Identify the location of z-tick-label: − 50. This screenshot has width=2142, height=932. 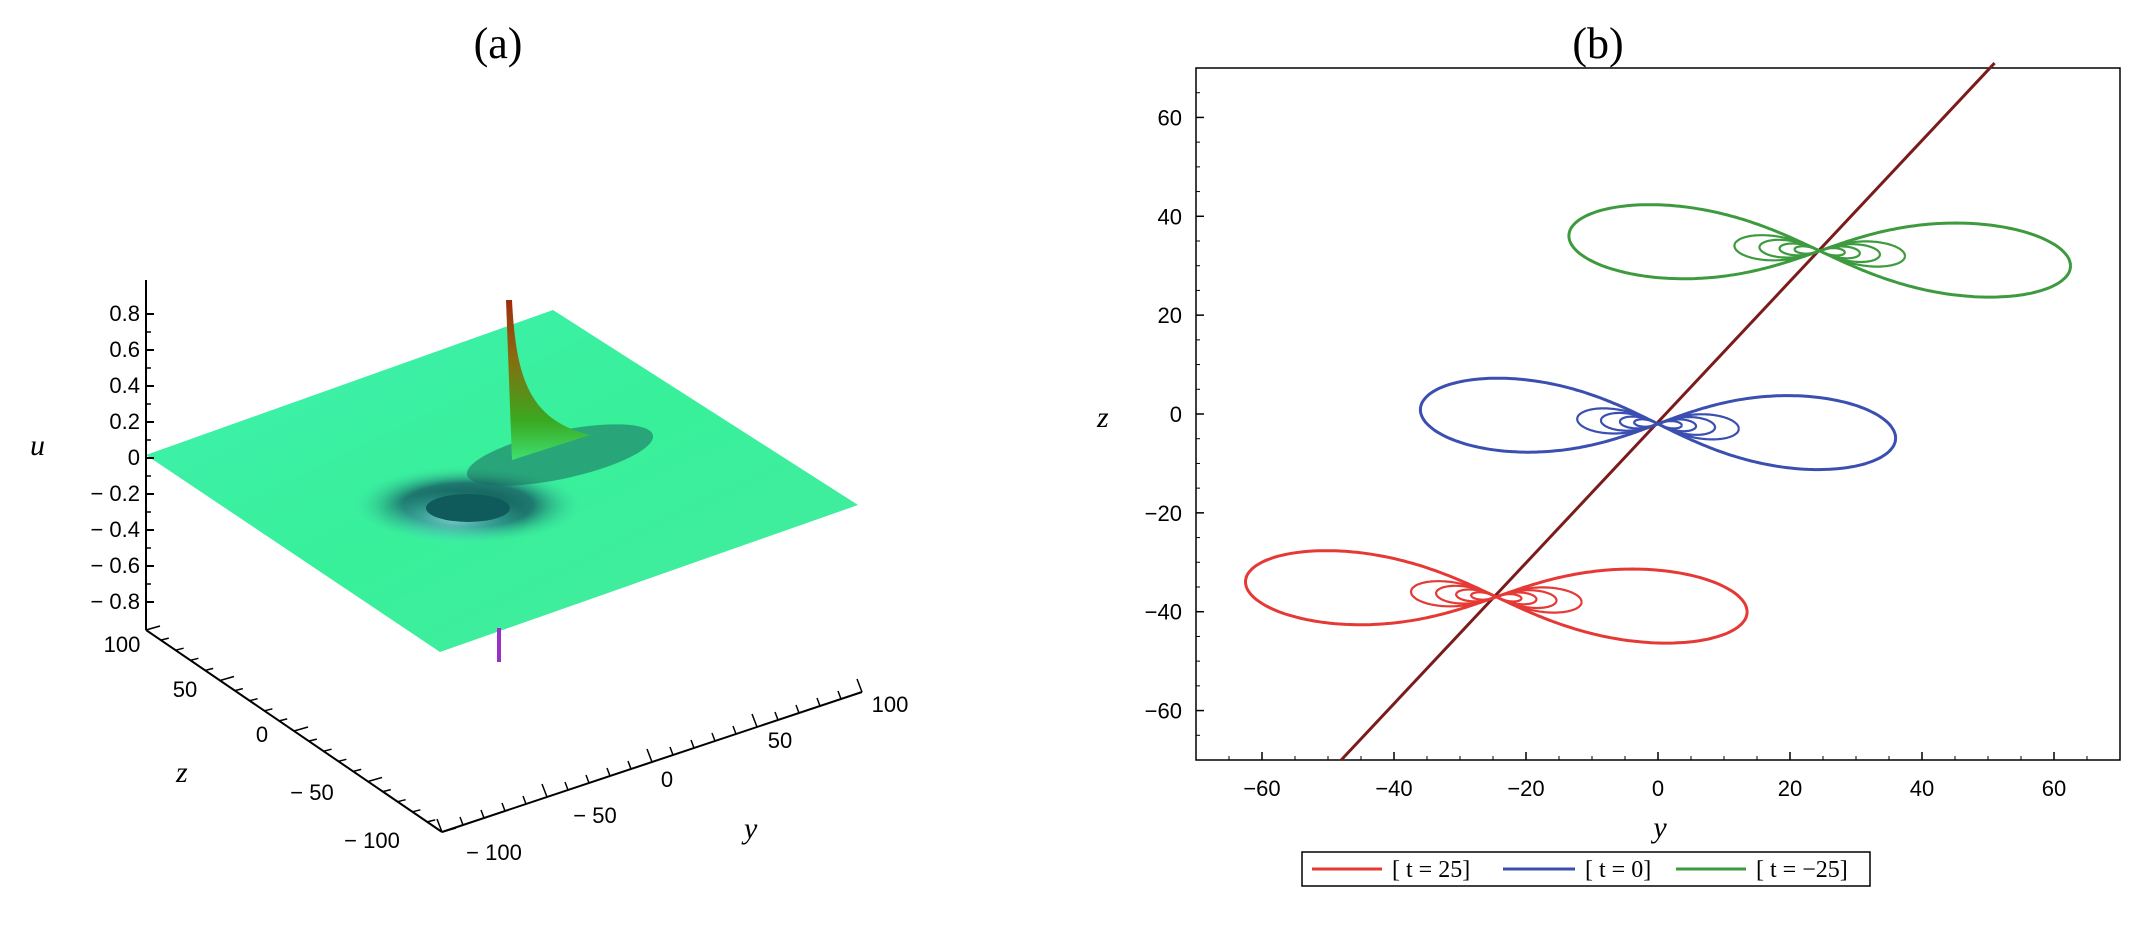
(311, 792).